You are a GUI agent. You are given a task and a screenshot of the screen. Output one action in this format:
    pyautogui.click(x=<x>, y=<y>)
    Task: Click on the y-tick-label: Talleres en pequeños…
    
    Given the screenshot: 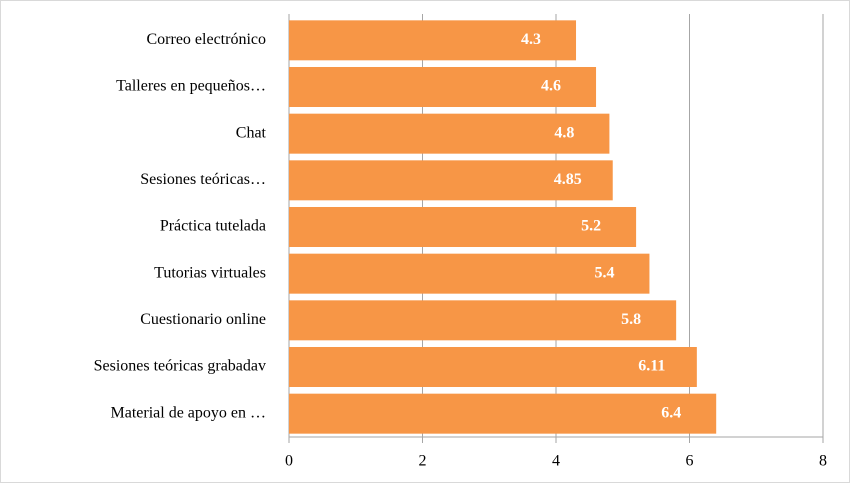 What is the action you would take?
    pyautogui.click(x=191, y=86)
    